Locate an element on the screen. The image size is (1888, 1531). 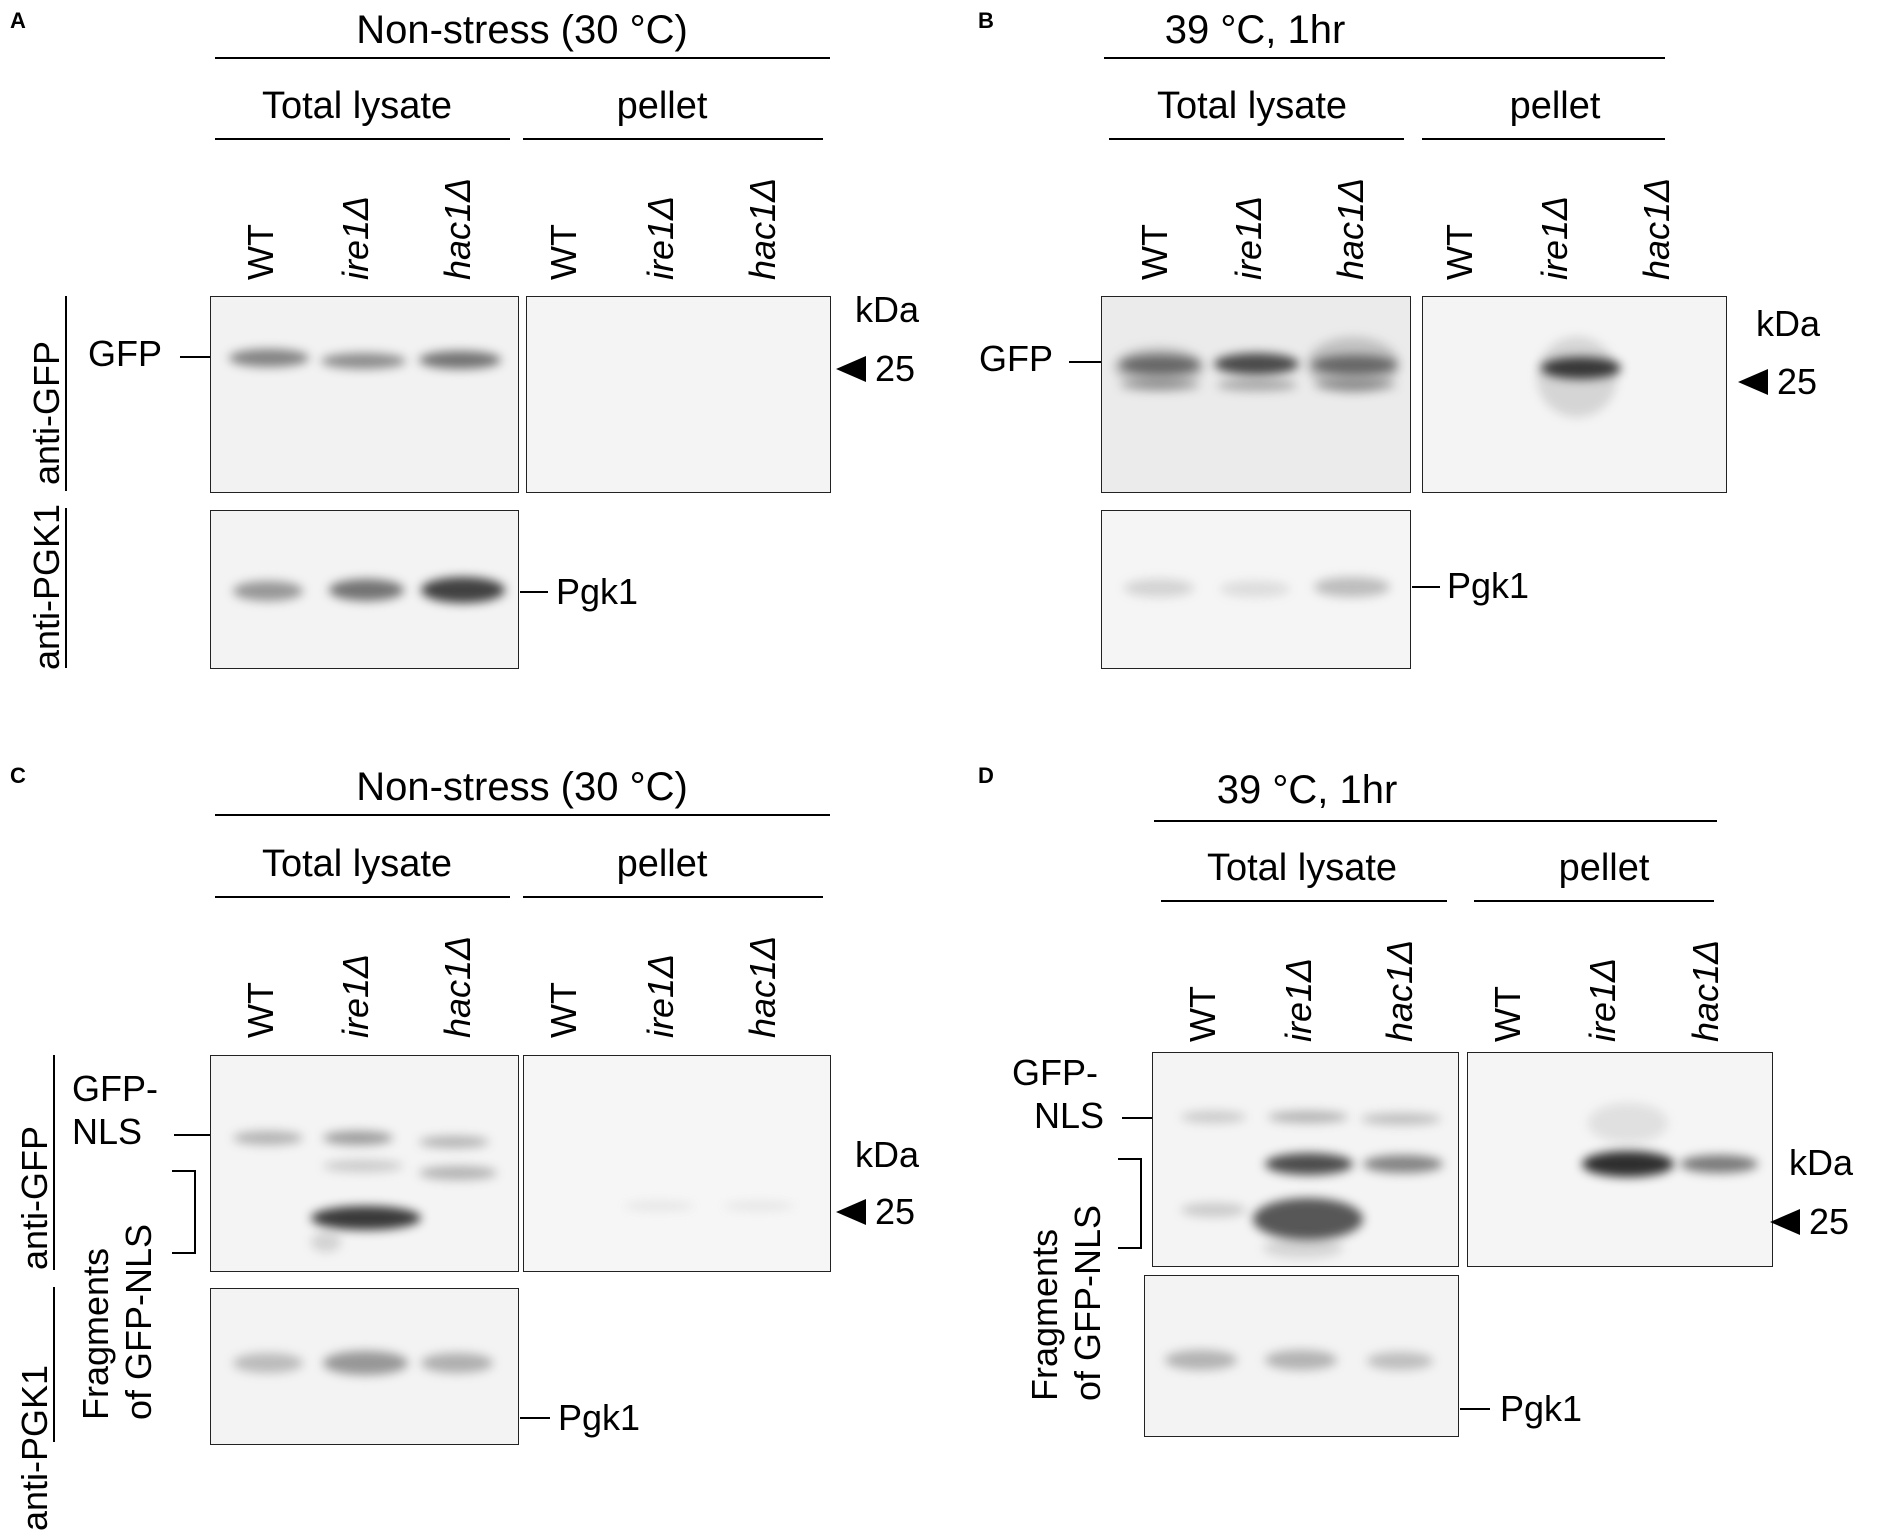
condition-header: Non-stress (30 °C) is located at coordinates (522, 787).